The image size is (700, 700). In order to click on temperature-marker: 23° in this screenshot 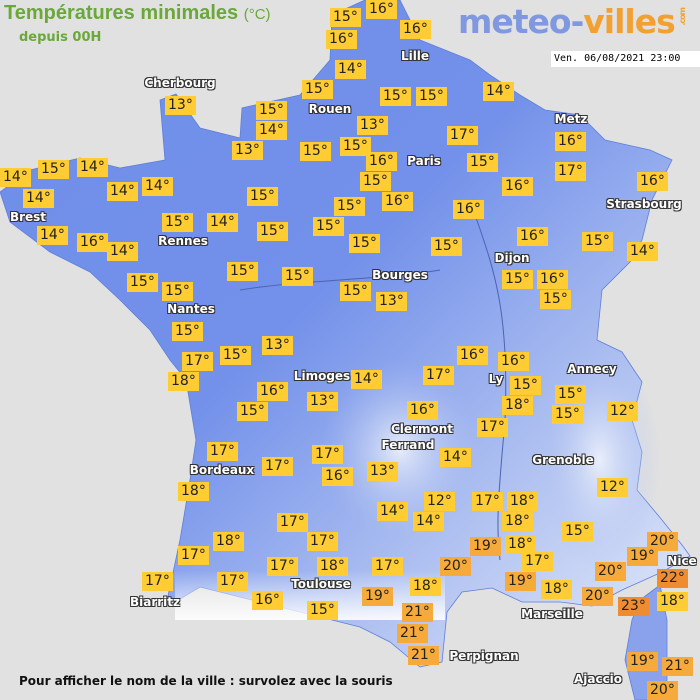, I will do `click(633, 606)`.